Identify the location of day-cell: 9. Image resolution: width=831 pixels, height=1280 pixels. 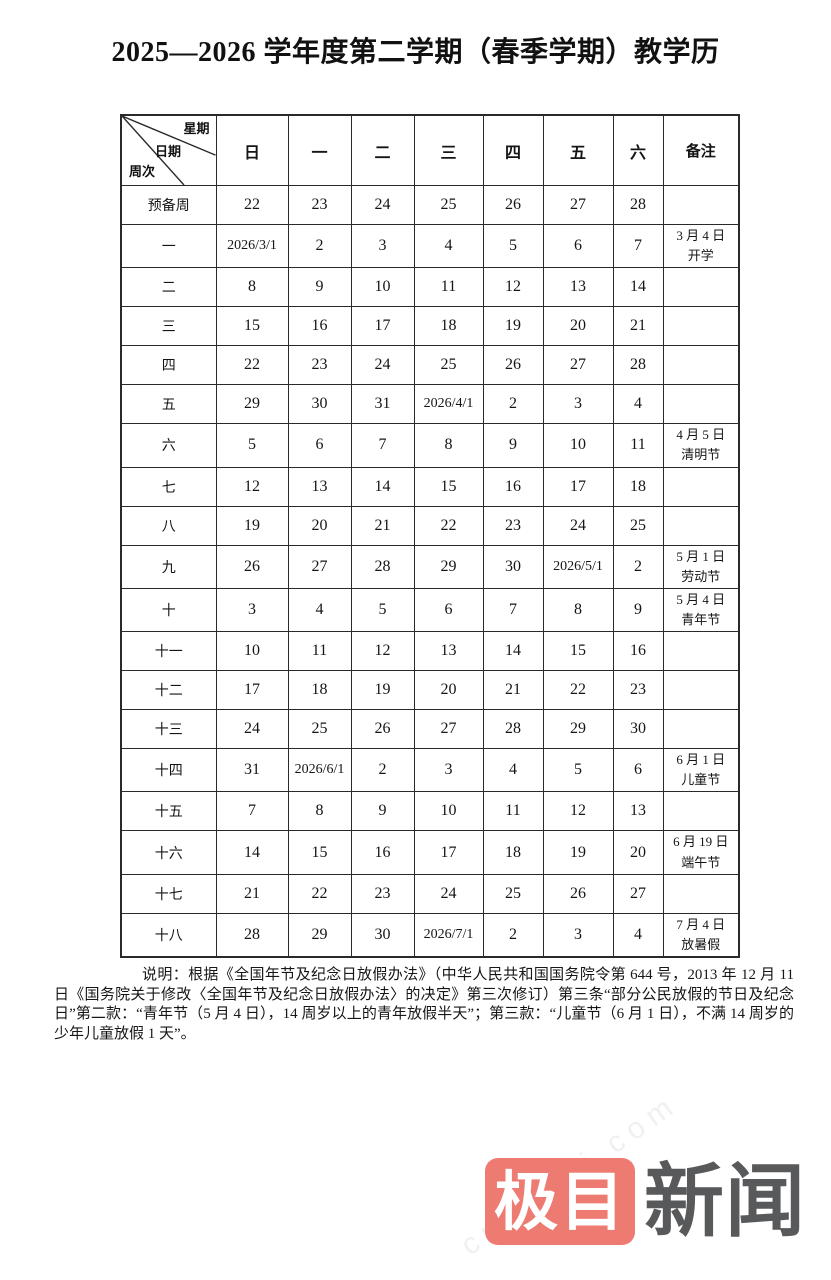
(319, 287).